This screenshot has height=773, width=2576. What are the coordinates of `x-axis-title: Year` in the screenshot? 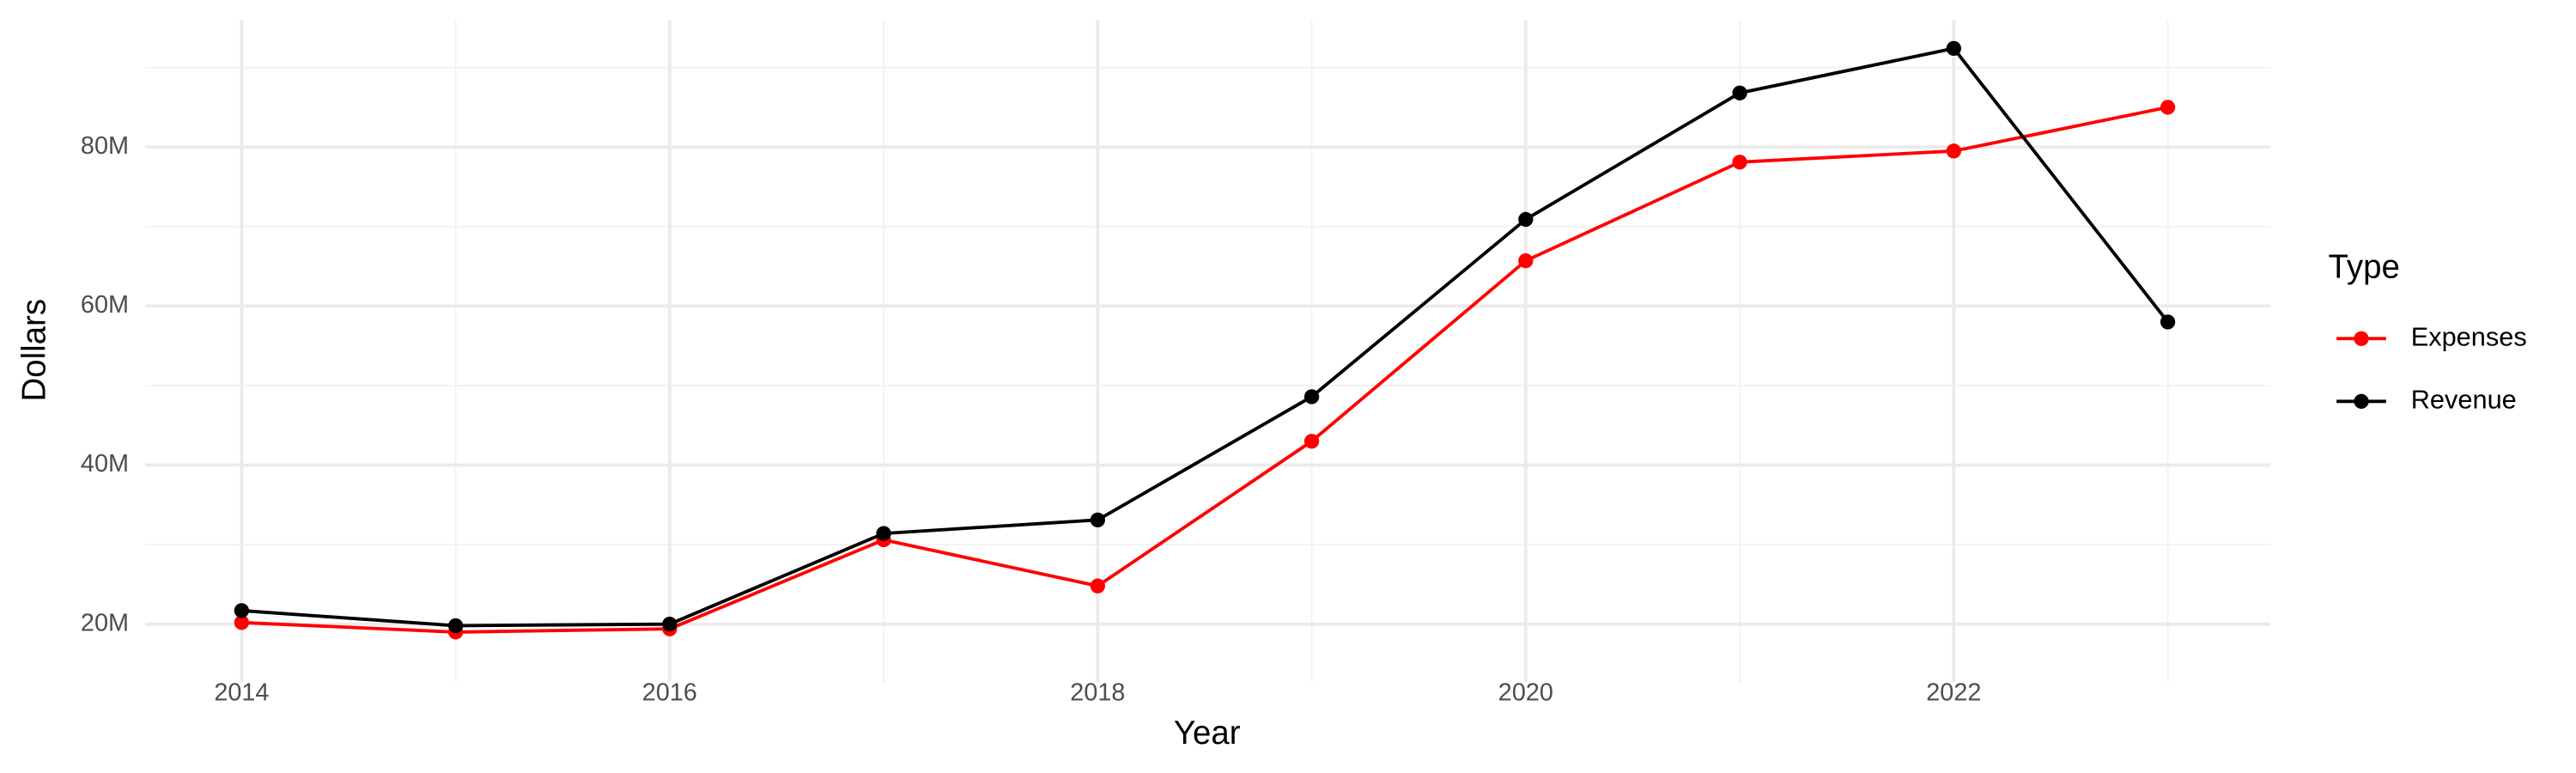 It's located at (1207, 733).